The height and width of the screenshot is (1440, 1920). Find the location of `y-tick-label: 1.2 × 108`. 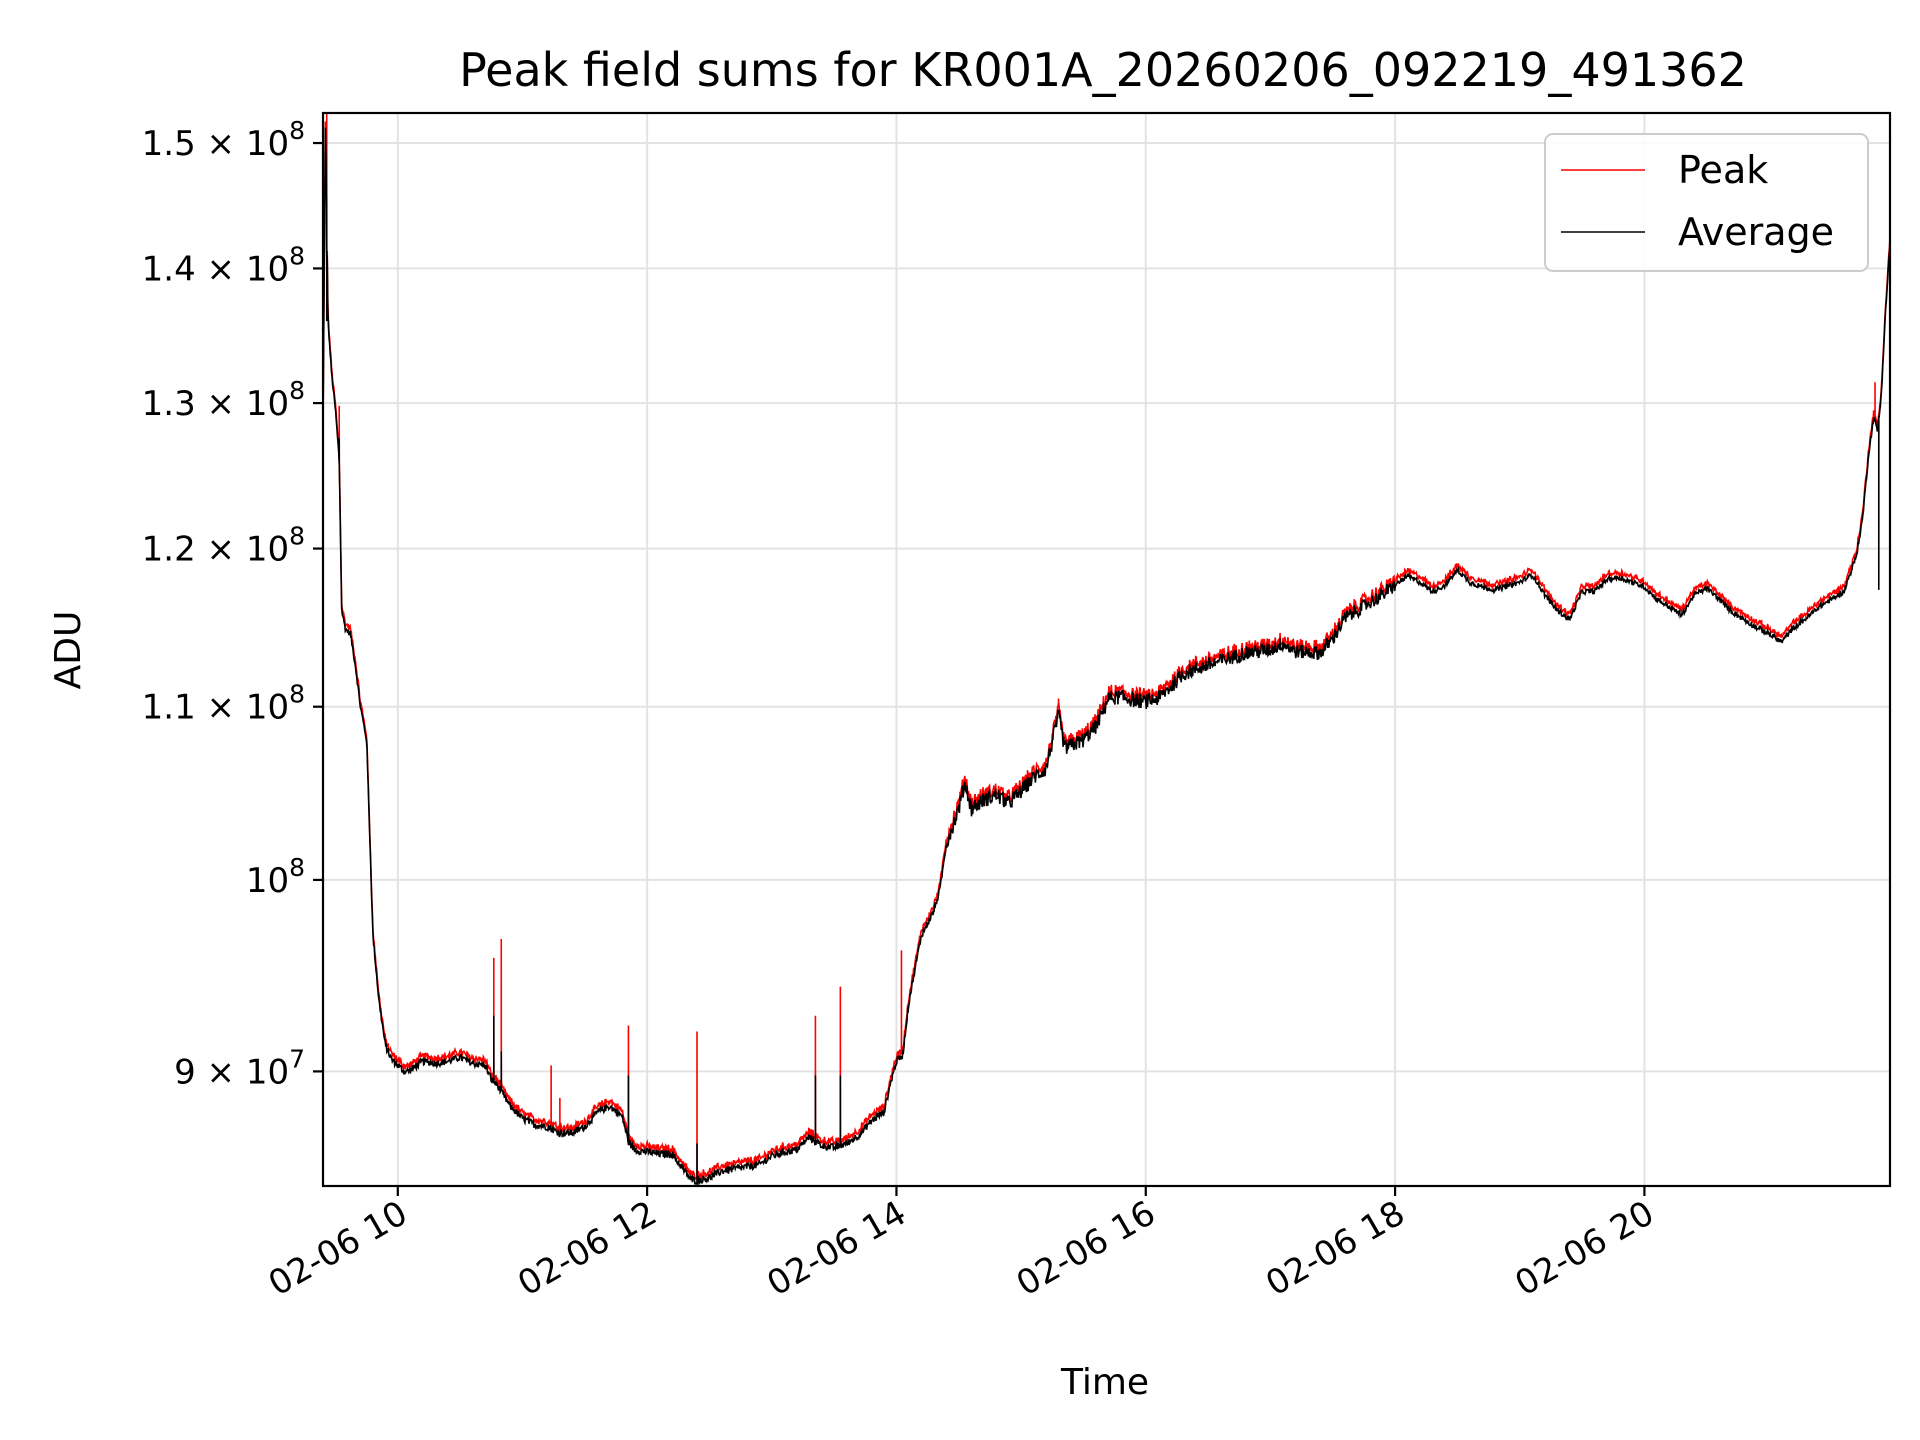

y-tick-label: 1.2 × 108 is located at coordinates (223, 546).